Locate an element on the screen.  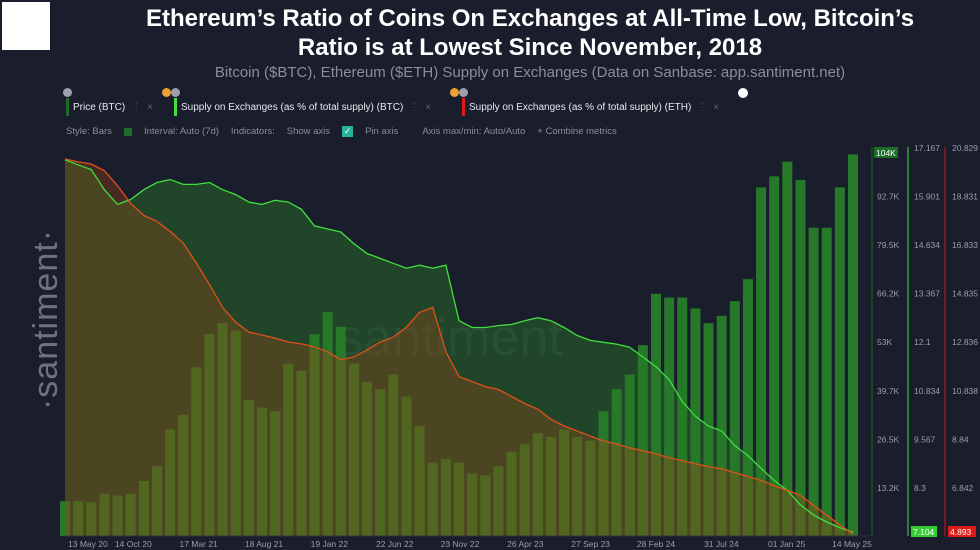
combine-metrics-button: + Combine metrics is located at coordinates (577, 131).